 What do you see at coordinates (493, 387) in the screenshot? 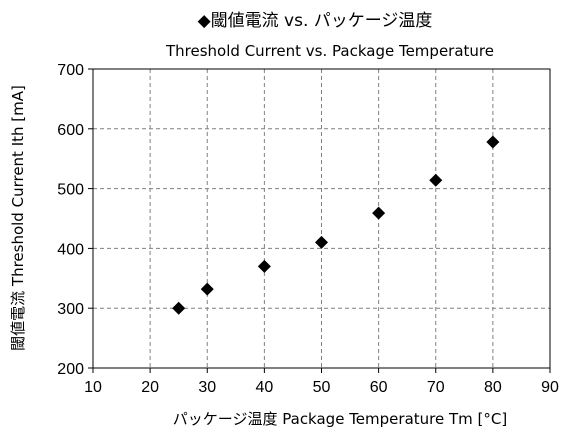
I see `x-tick-label: 80` at bounding box center [493, 387].